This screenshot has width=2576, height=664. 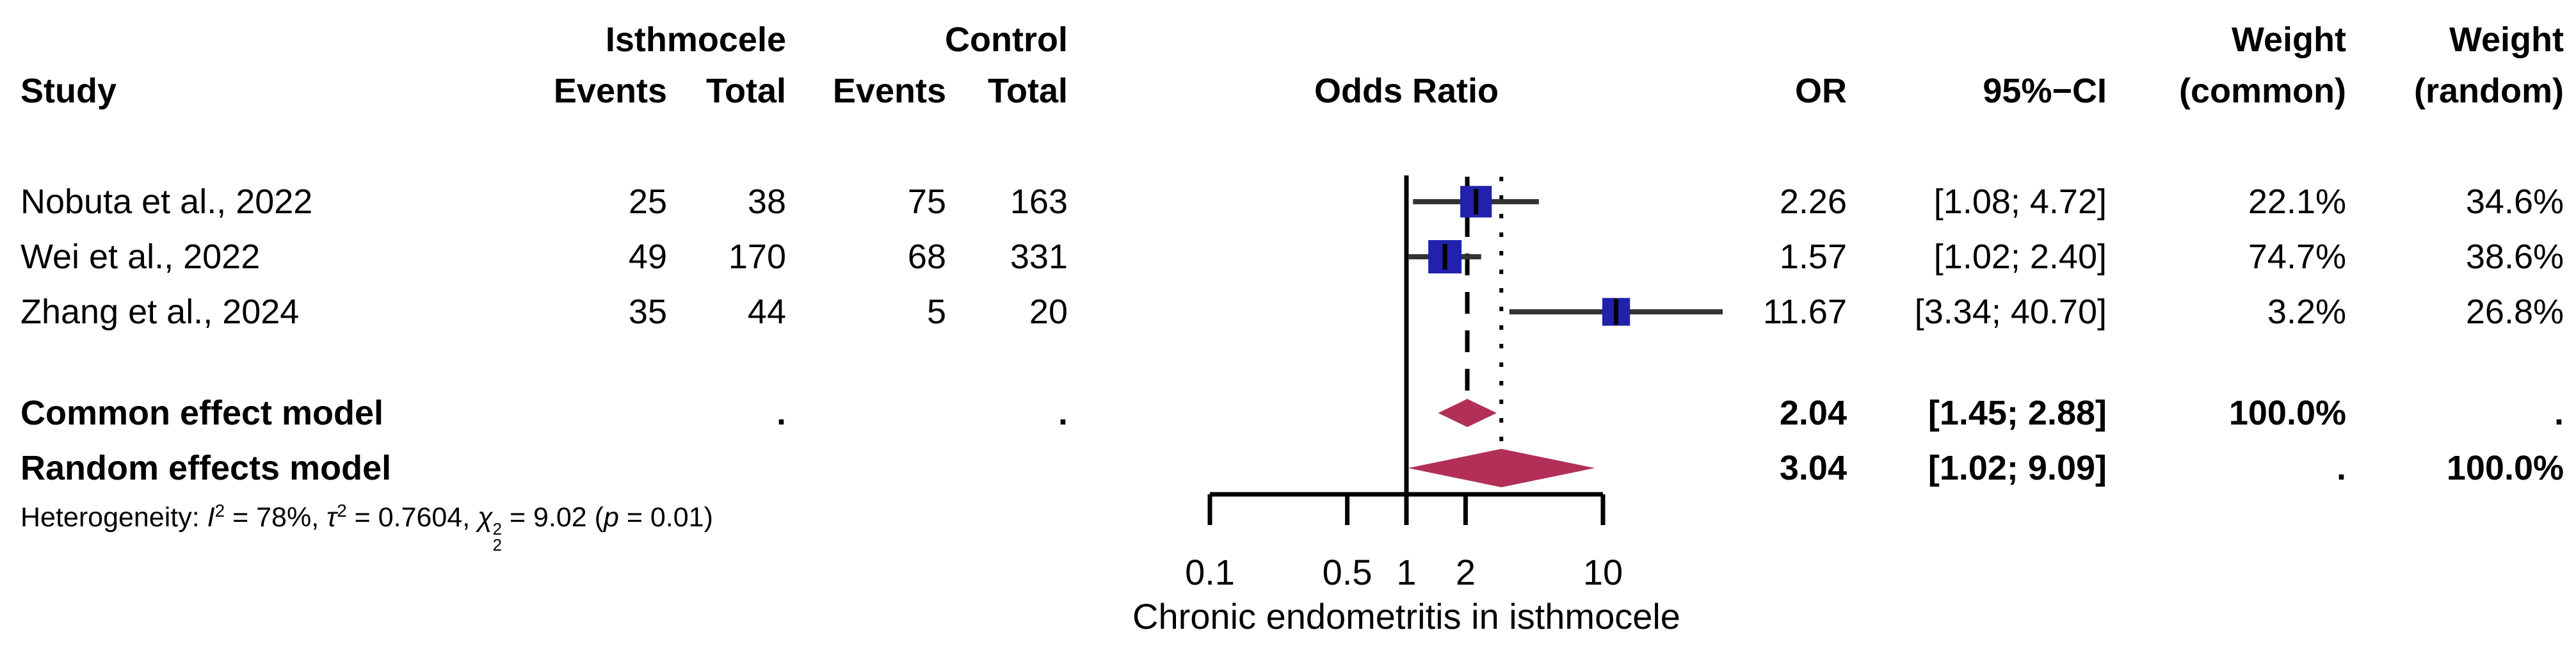 I want to click on column-header-weight-common-top: Weight, so click(x=2289, y=39).